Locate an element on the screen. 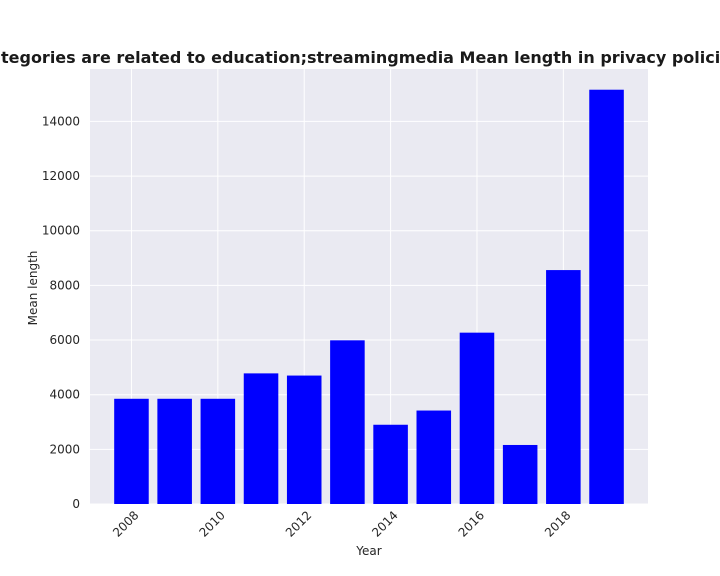 Image resolution: width=720 pixels, height=576 pixels. y-tick-label: 2000 is located at coordinates (64, 449).